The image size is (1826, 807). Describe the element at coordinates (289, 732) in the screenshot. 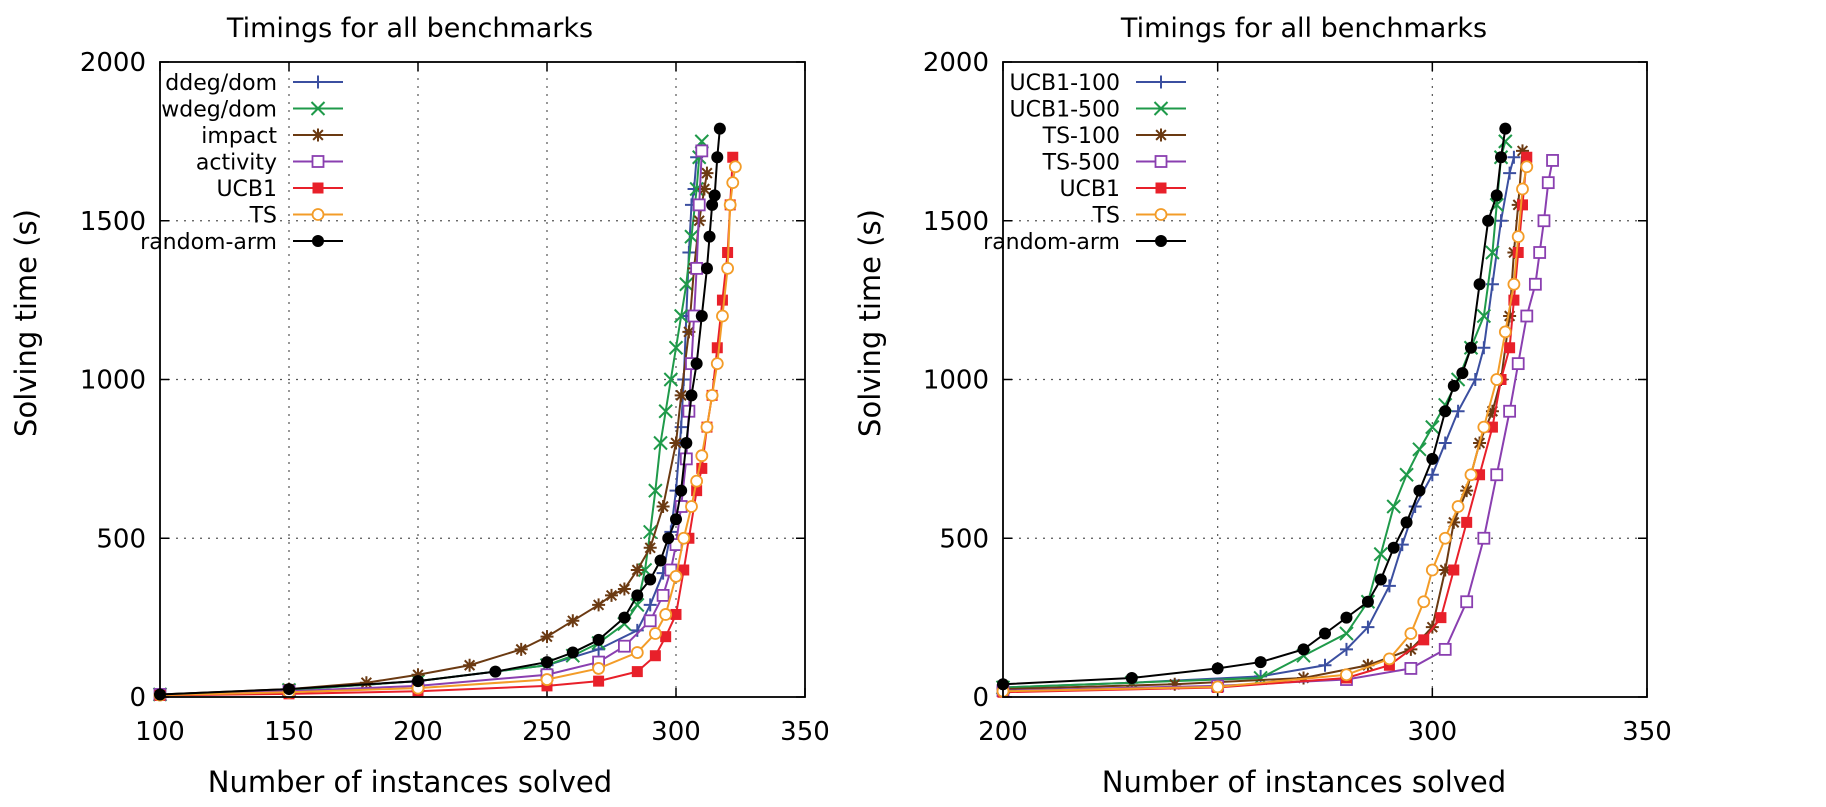

I see `x-tick-label: 150` at that location.